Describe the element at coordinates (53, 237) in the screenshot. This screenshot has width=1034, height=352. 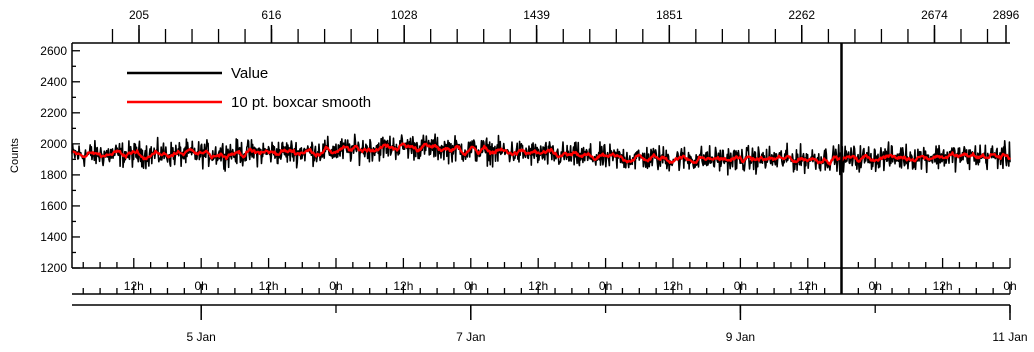
I see `y-tick-label: 1400` at that location.